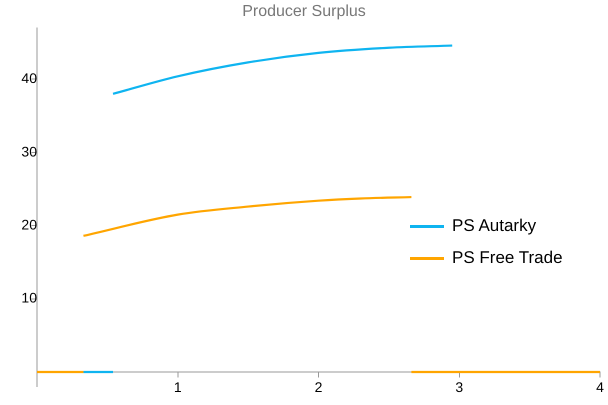  Describe the element at coordinates (304, 12) in the screenshot. I see `chart-title: Producer Surplus` at that location.